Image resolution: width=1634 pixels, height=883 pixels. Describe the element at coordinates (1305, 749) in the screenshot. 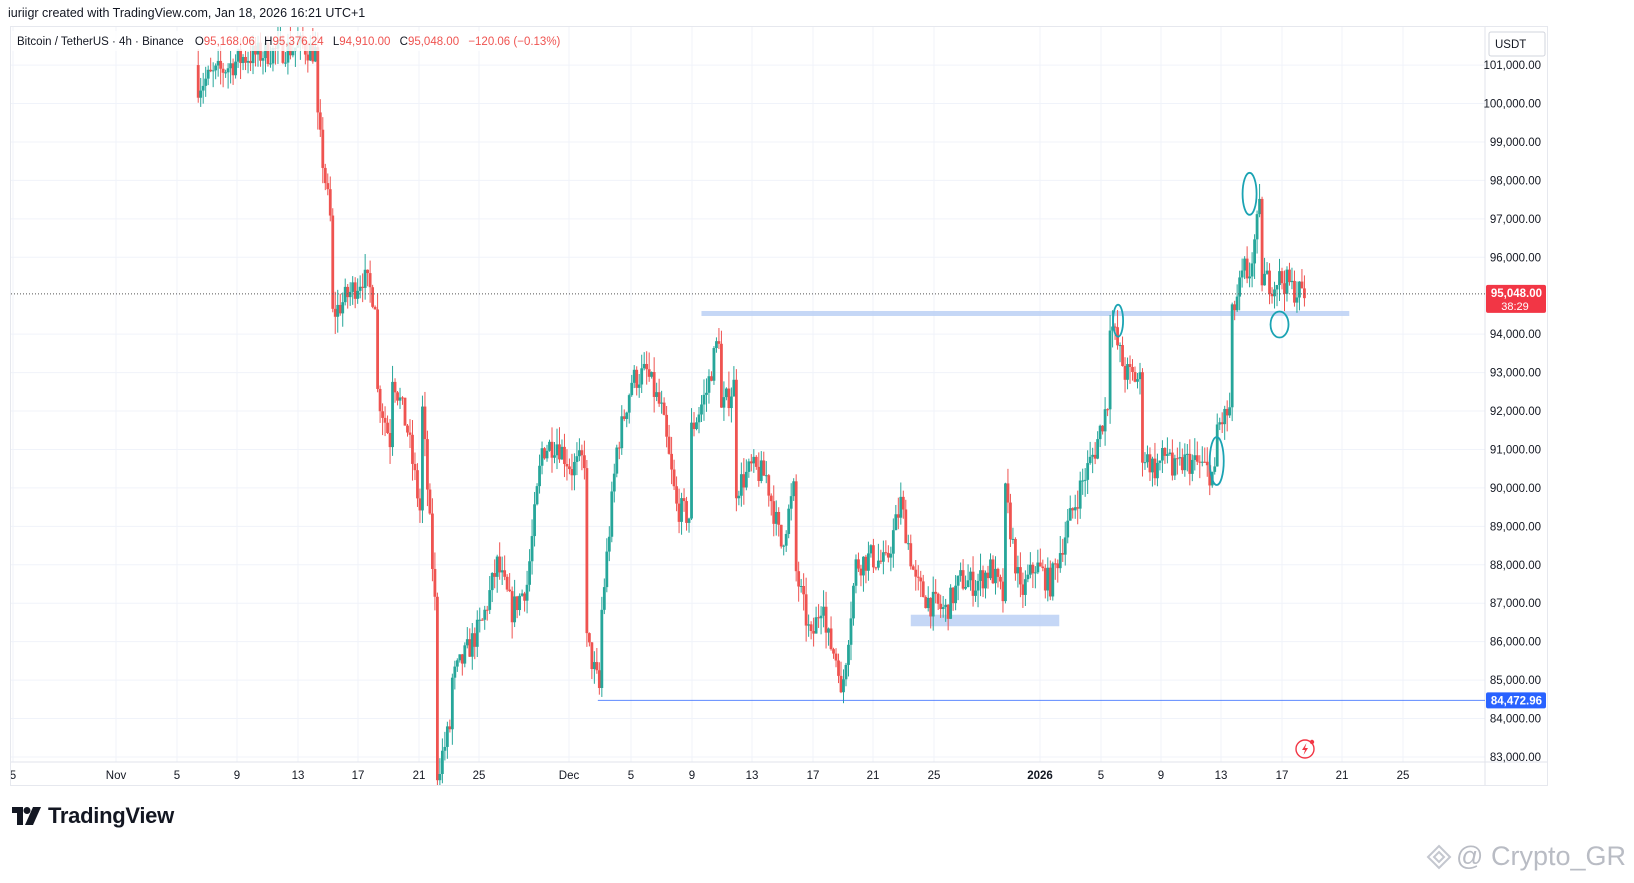

I see `lightning-icon` at that location.